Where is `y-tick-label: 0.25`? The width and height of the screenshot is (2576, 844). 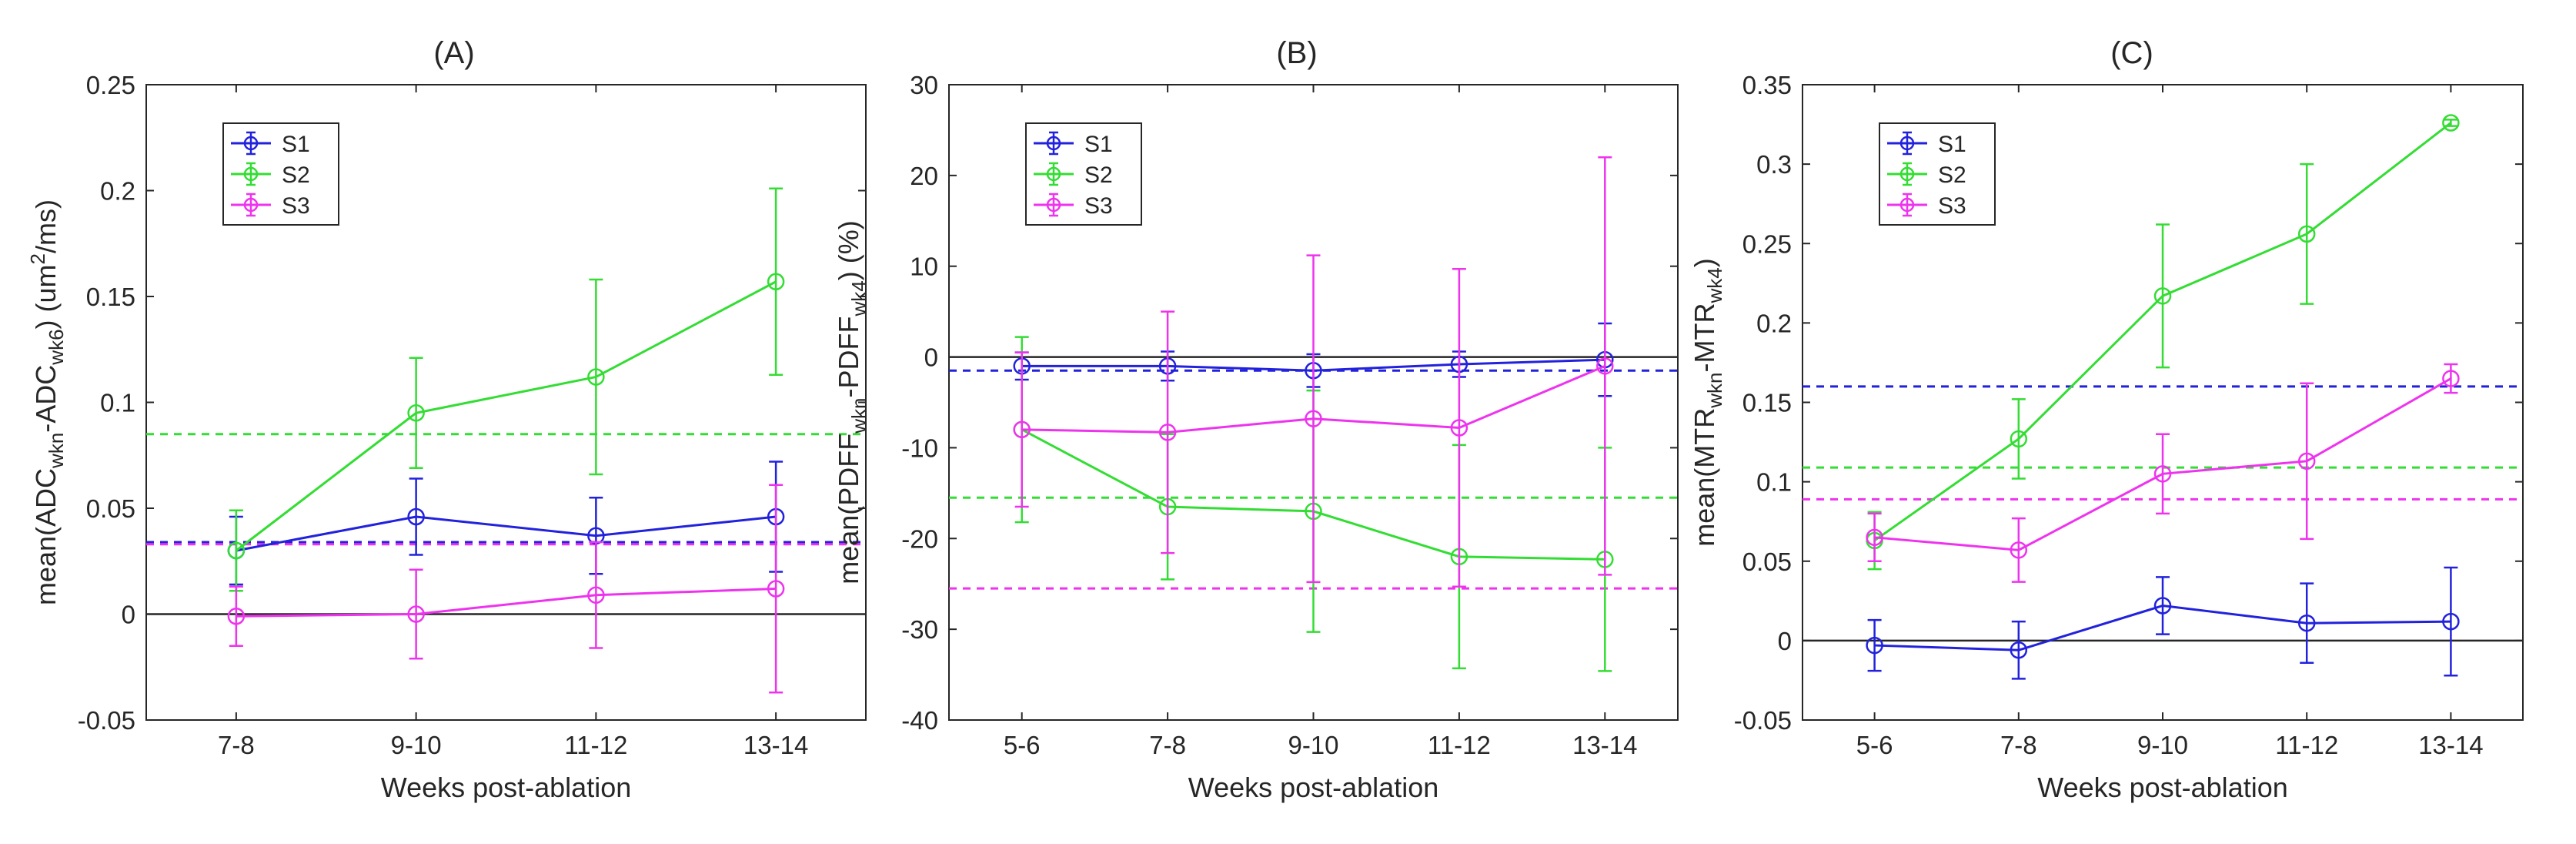
y-tick-label: 0.25 is located at coordinates (110, 85).